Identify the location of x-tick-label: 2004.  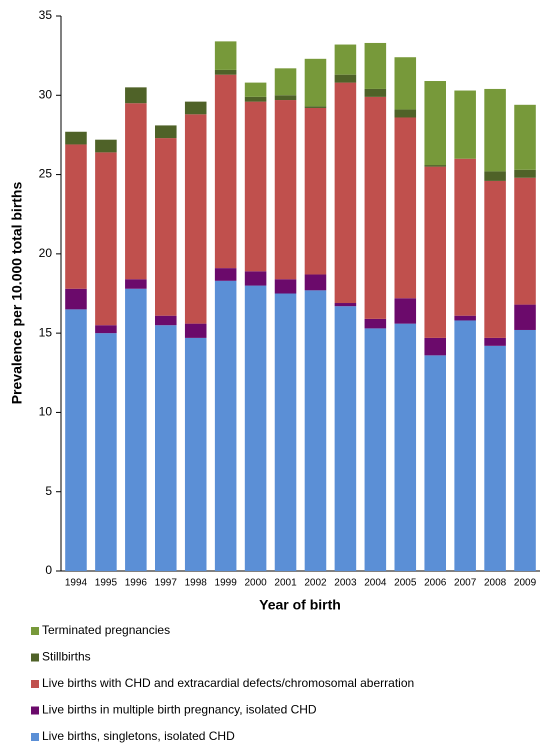
(375, 583).